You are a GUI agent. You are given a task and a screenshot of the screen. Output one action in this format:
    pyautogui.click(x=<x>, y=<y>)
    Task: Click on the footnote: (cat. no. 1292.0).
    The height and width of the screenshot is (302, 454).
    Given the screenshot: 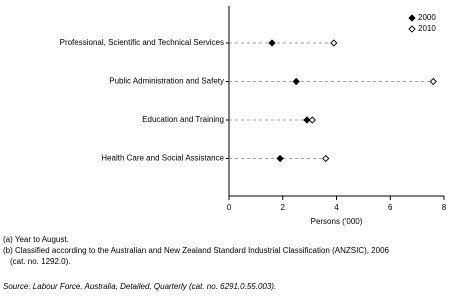 What is the action you would take?
    pyautogui.click(x=40, y=261)
    